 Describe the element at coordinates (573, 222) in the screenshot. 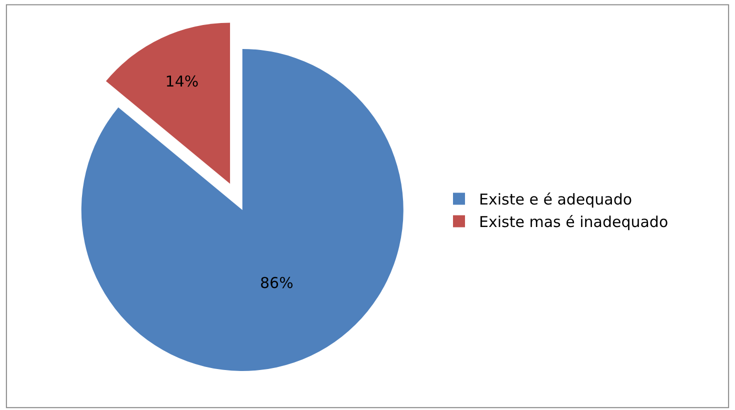

I see `legend-label: Existe mas é inadequado` at that location.